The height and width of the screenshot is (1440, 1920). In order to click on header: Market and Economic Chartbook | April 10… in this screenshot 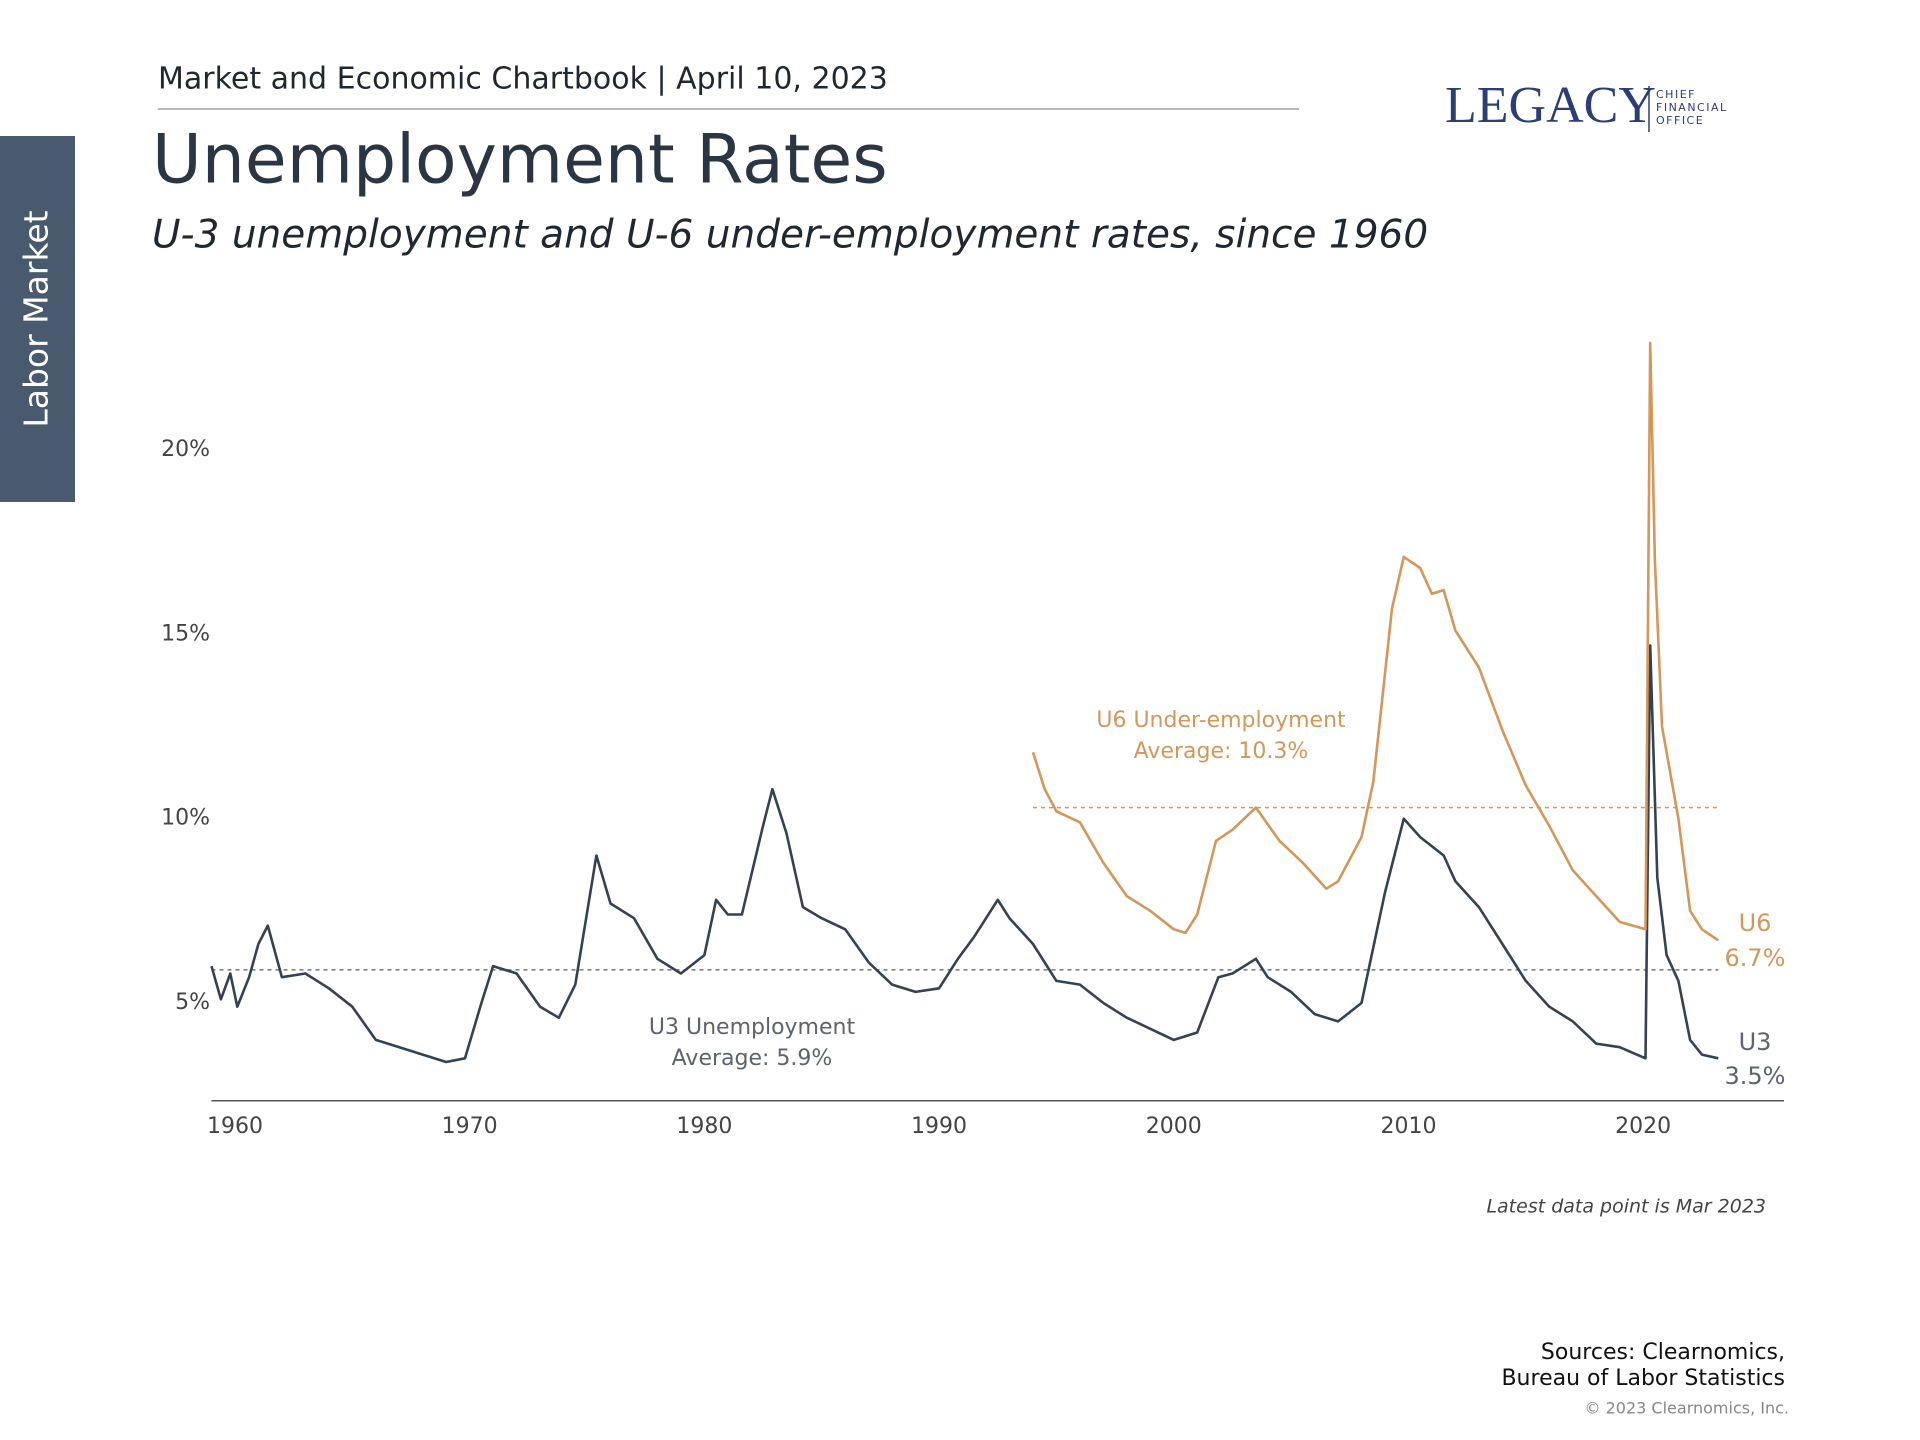, I will do `click(523, 79)`.